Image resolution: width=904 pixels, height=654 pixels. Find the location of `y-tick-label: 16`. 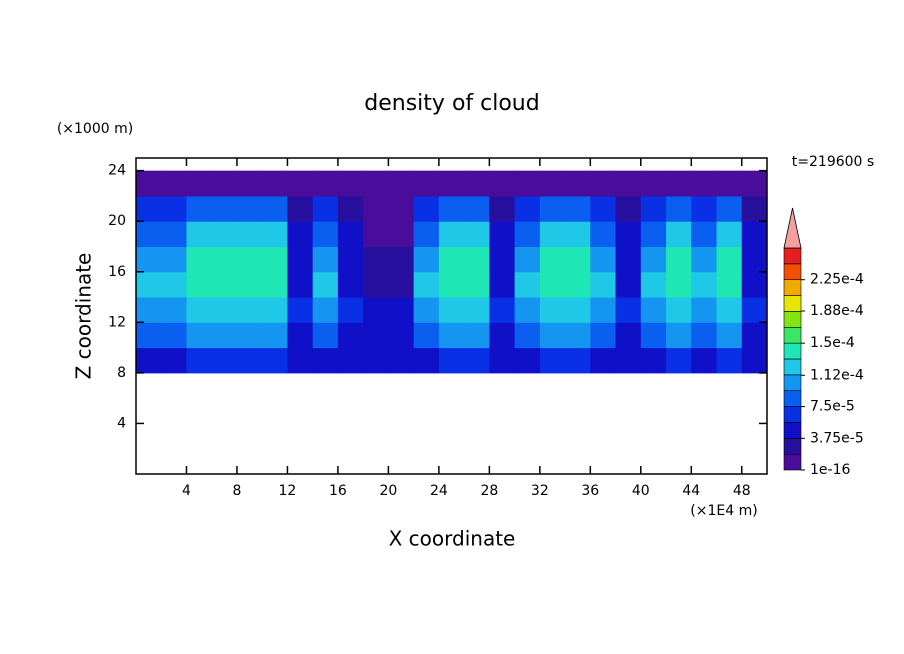

y-tick-label: 16 is located at coordinates (117, 272).